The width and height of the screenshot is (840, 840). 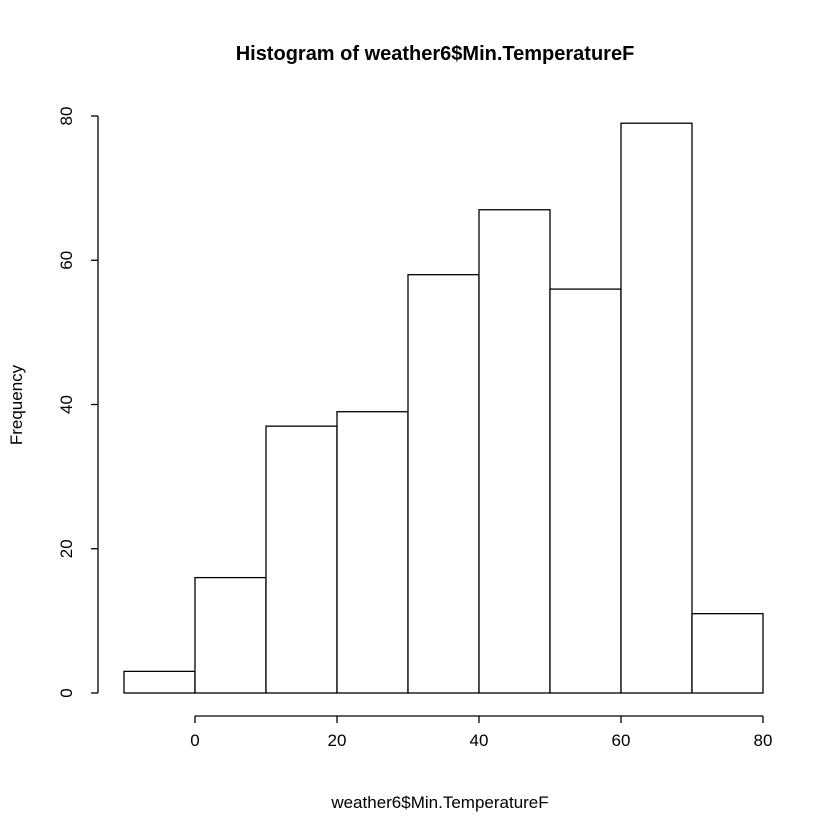 I want to click on x-tick-label: 60, so click(x=621, y=740).